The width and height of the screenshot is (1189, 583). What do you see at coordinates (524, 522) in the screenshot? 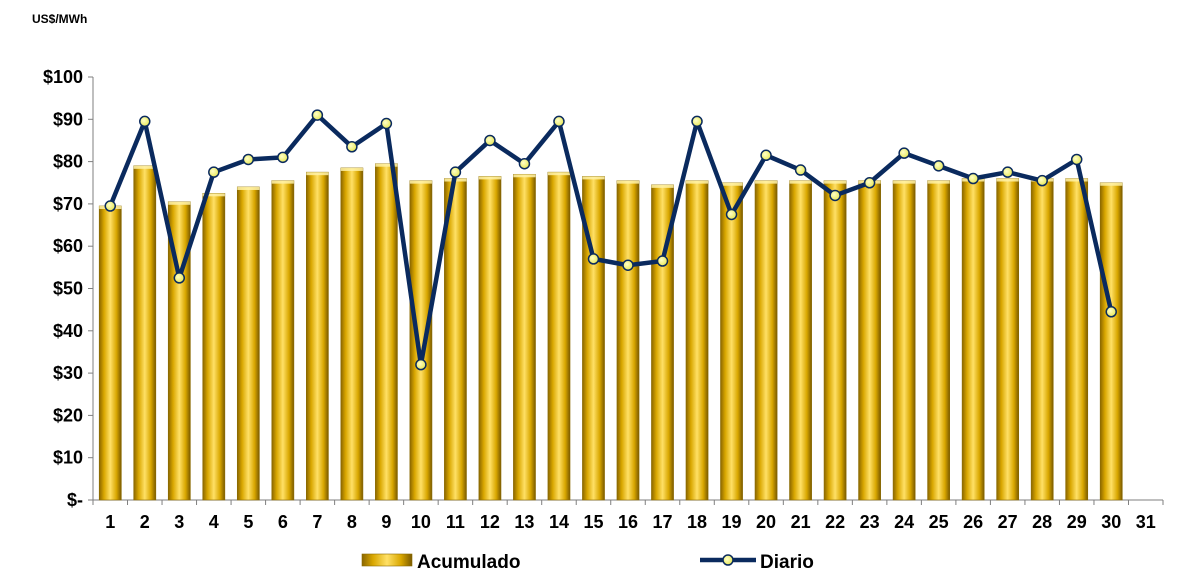
I see `x-tick-label: 13` at bounding box center [524, 522].